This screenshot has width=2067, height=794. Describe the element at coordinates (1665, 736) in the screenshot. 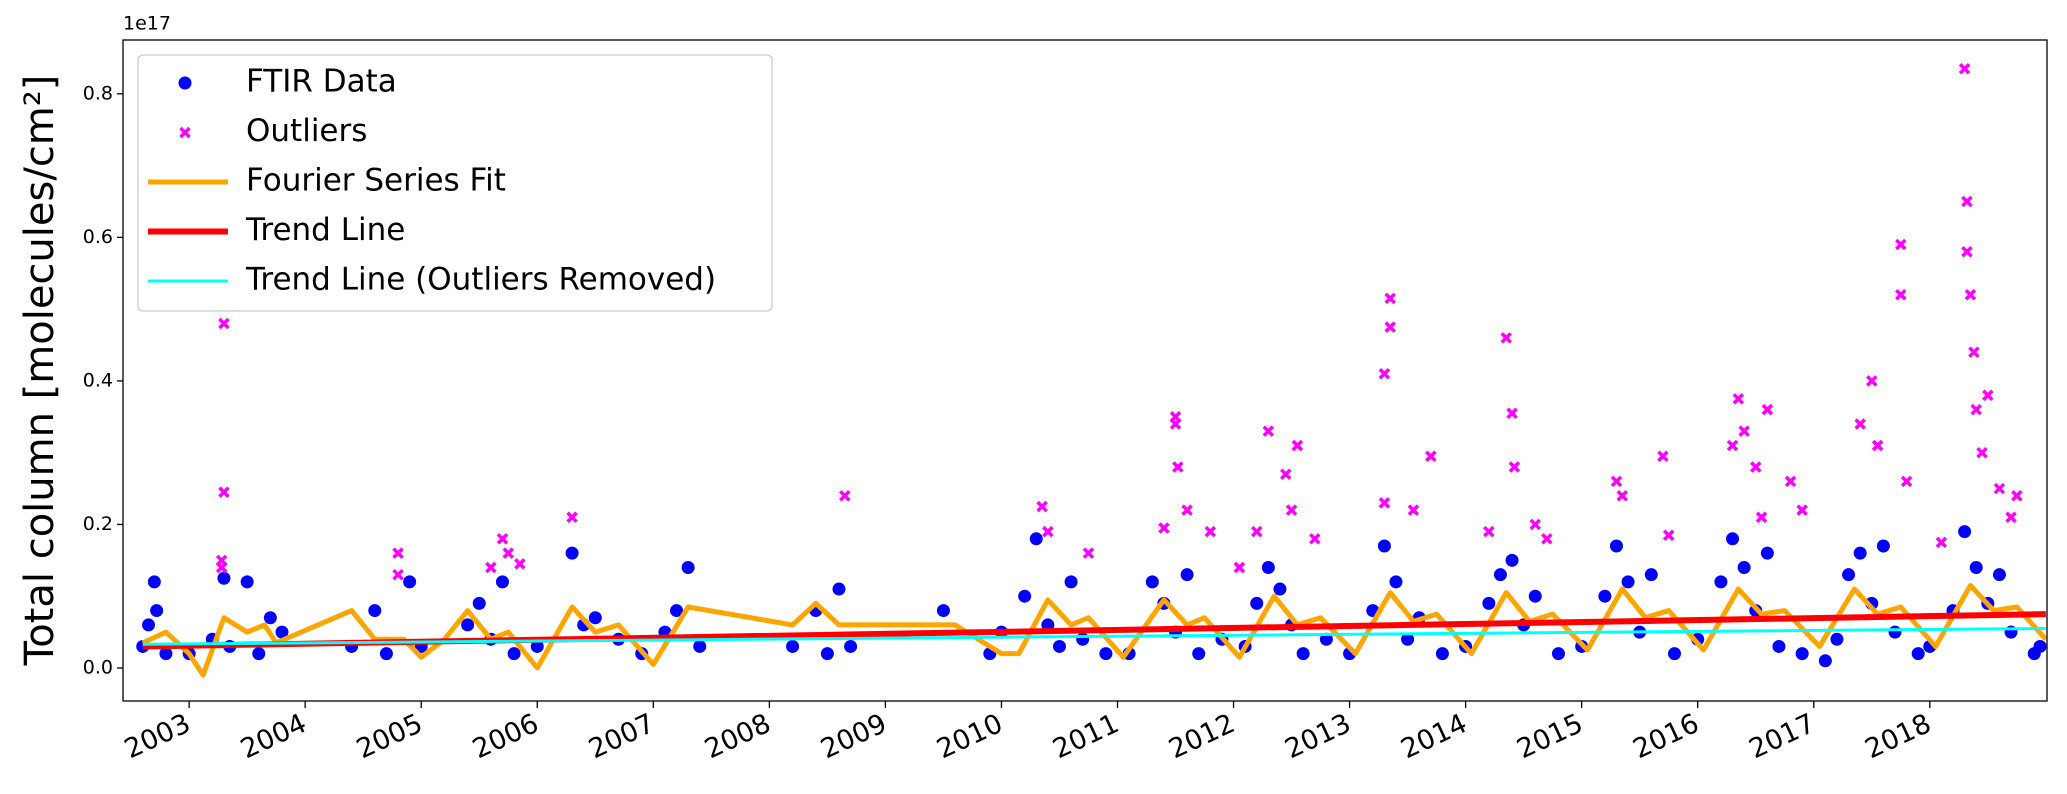

I see `x-tick-label: 2016` at that location.